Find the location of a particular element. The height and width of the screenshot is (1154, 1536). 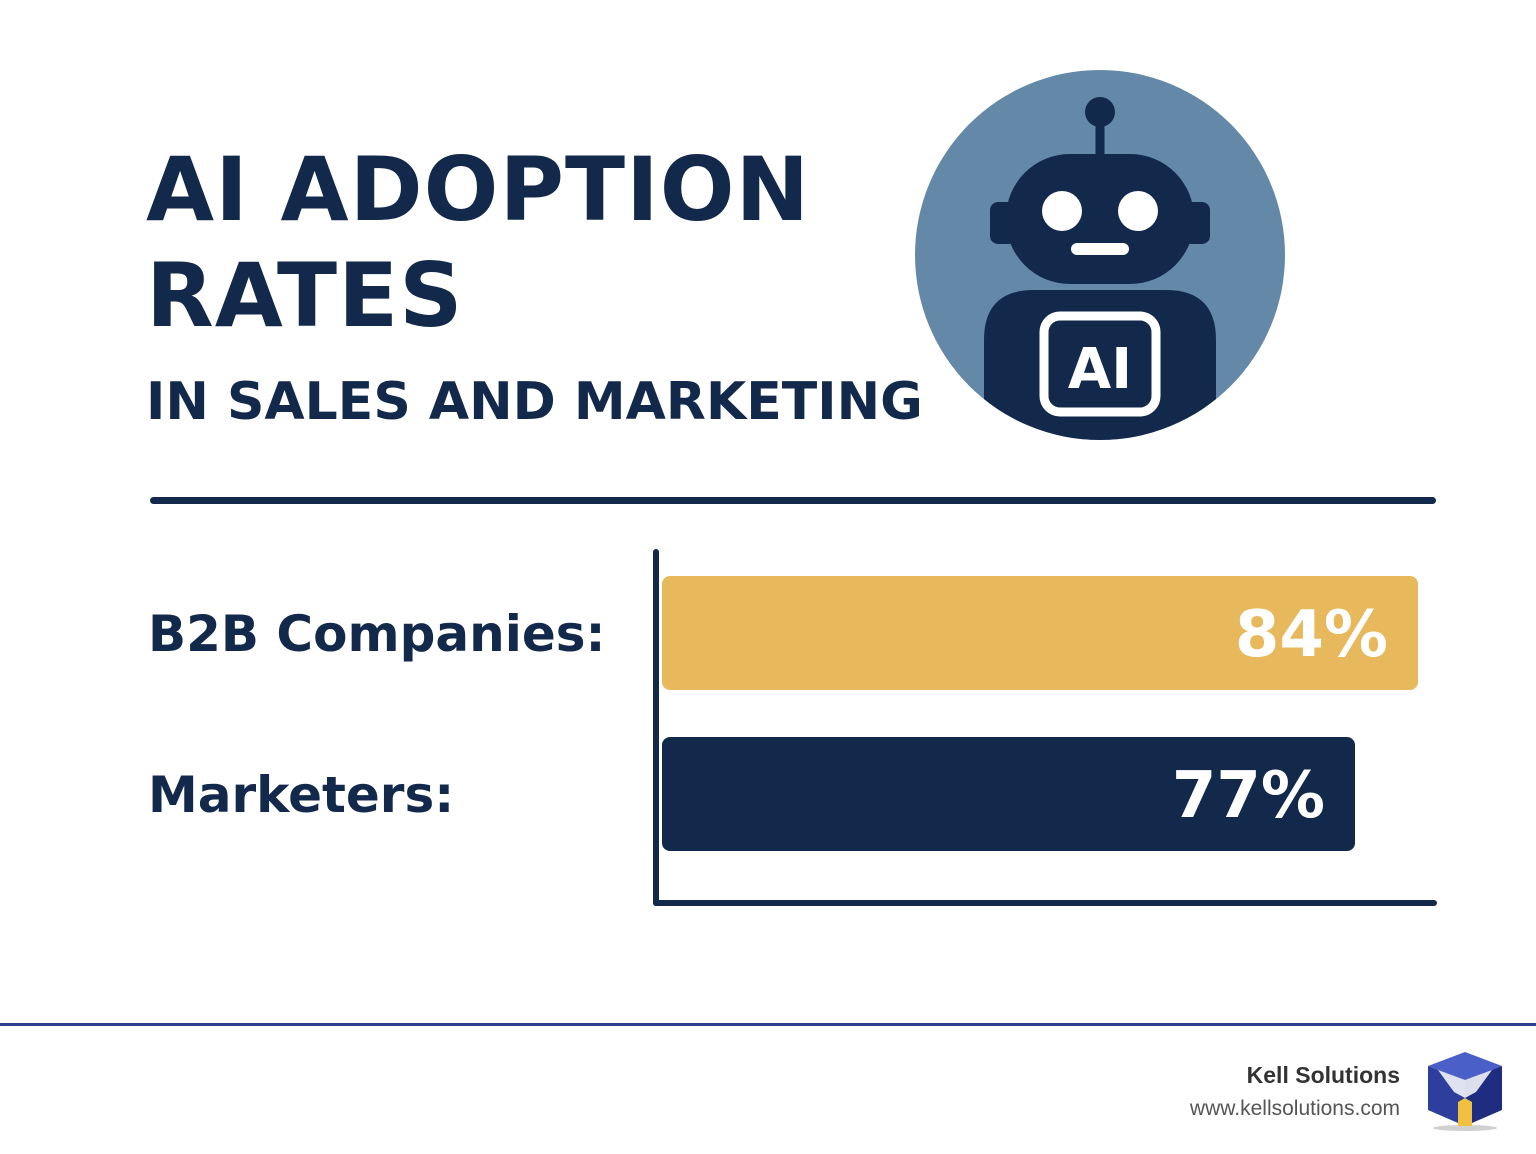

page-subtitle: IN SALES AND MARKETING is located at coordinates (534, 402).